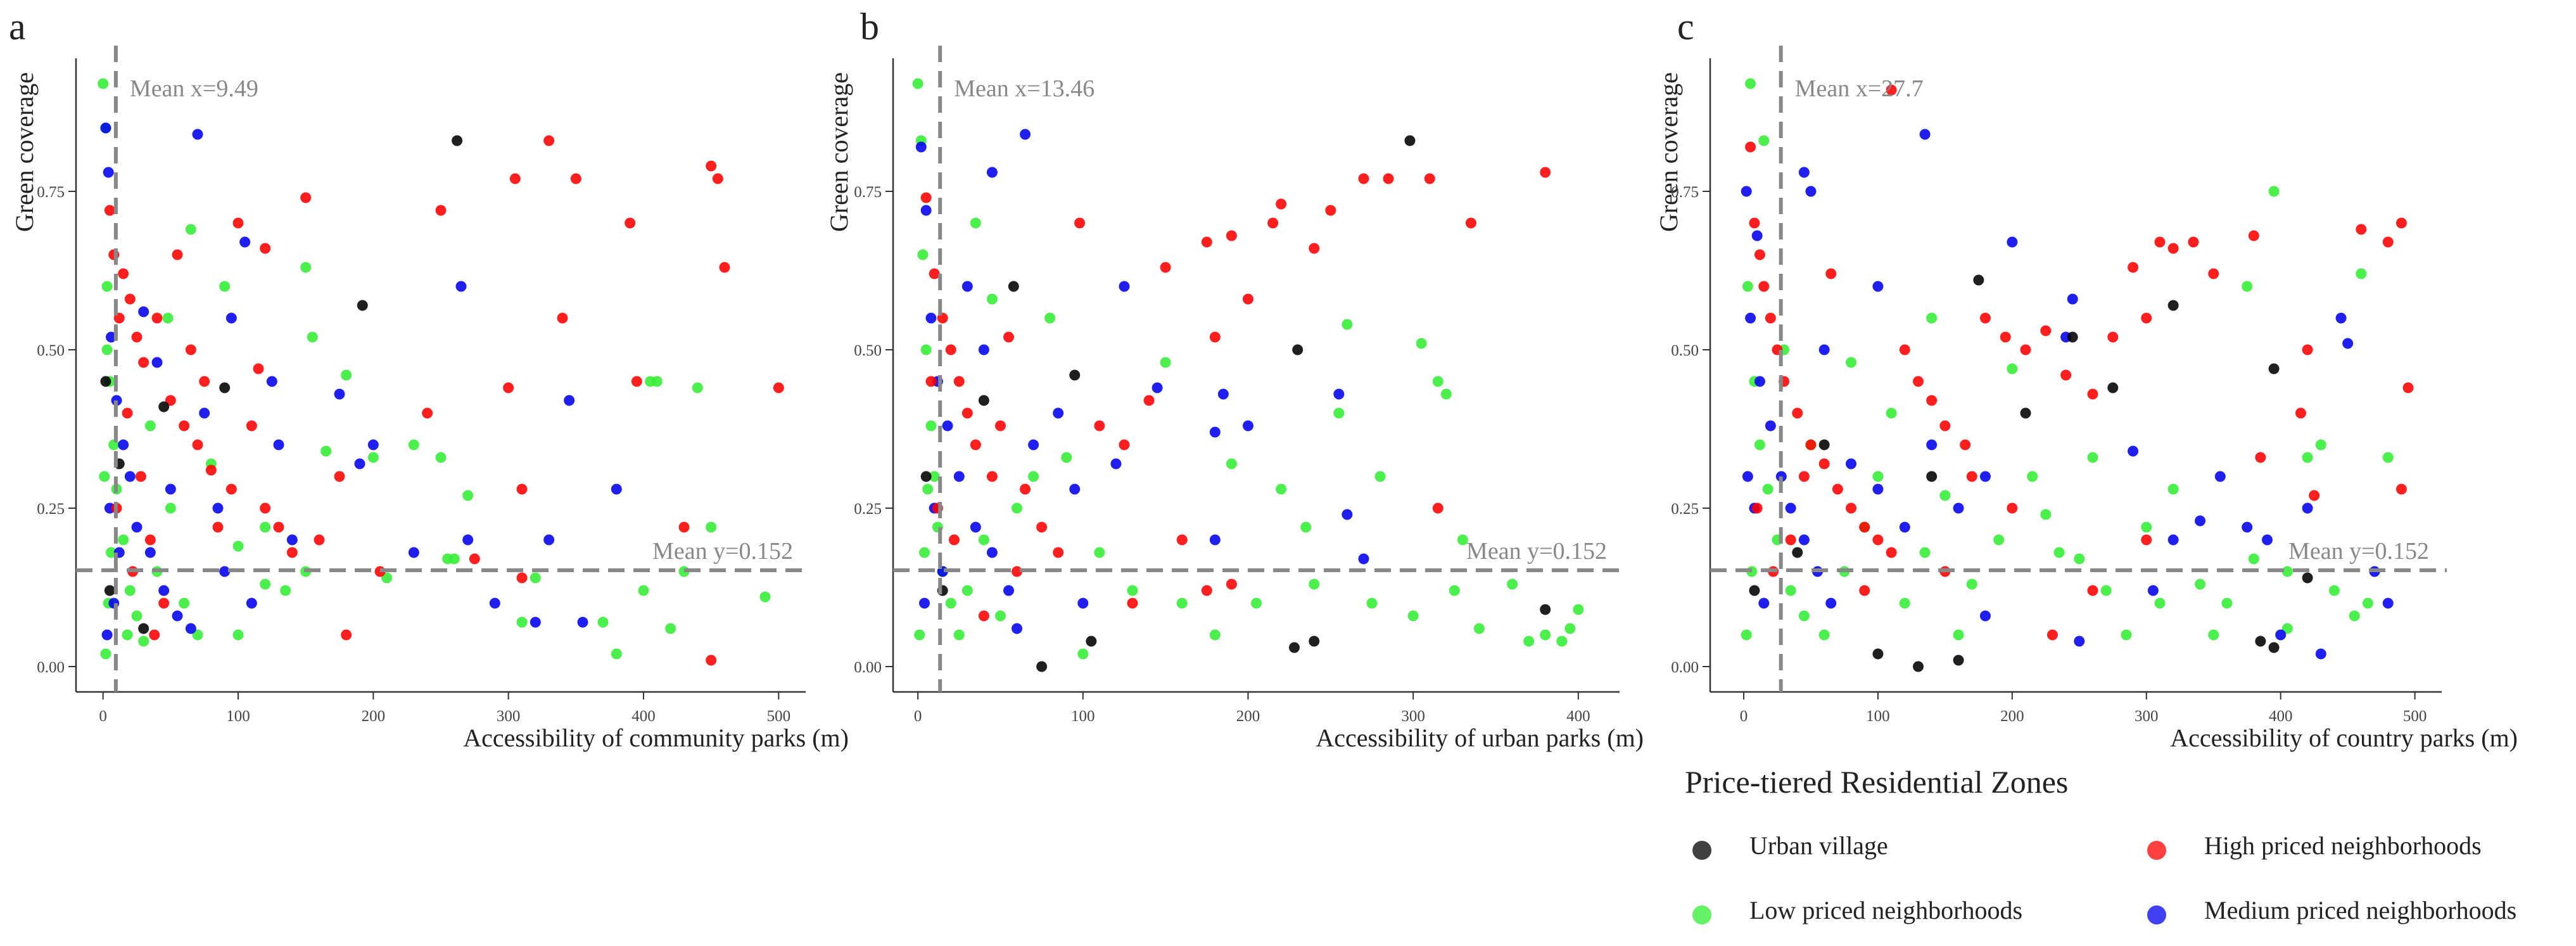 This screenshot has height=946, width=2576. Describe the element at coordinates (643, 716) in the screenshot. I see `x-tick-label: 400` at that location.